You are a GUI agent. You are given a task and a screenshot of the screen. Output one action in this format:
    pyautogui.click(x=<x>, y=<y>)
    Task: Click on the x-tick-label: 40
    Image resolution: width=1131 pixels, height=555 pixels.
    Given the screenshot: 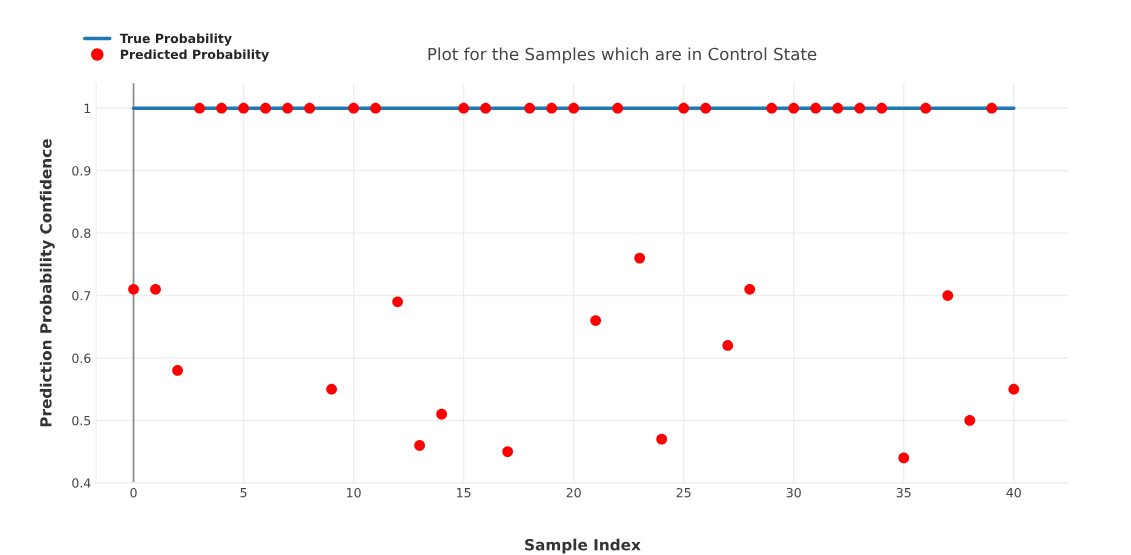 What is the action you would take?
    pyautogui.click(x=1013, y=492)
    